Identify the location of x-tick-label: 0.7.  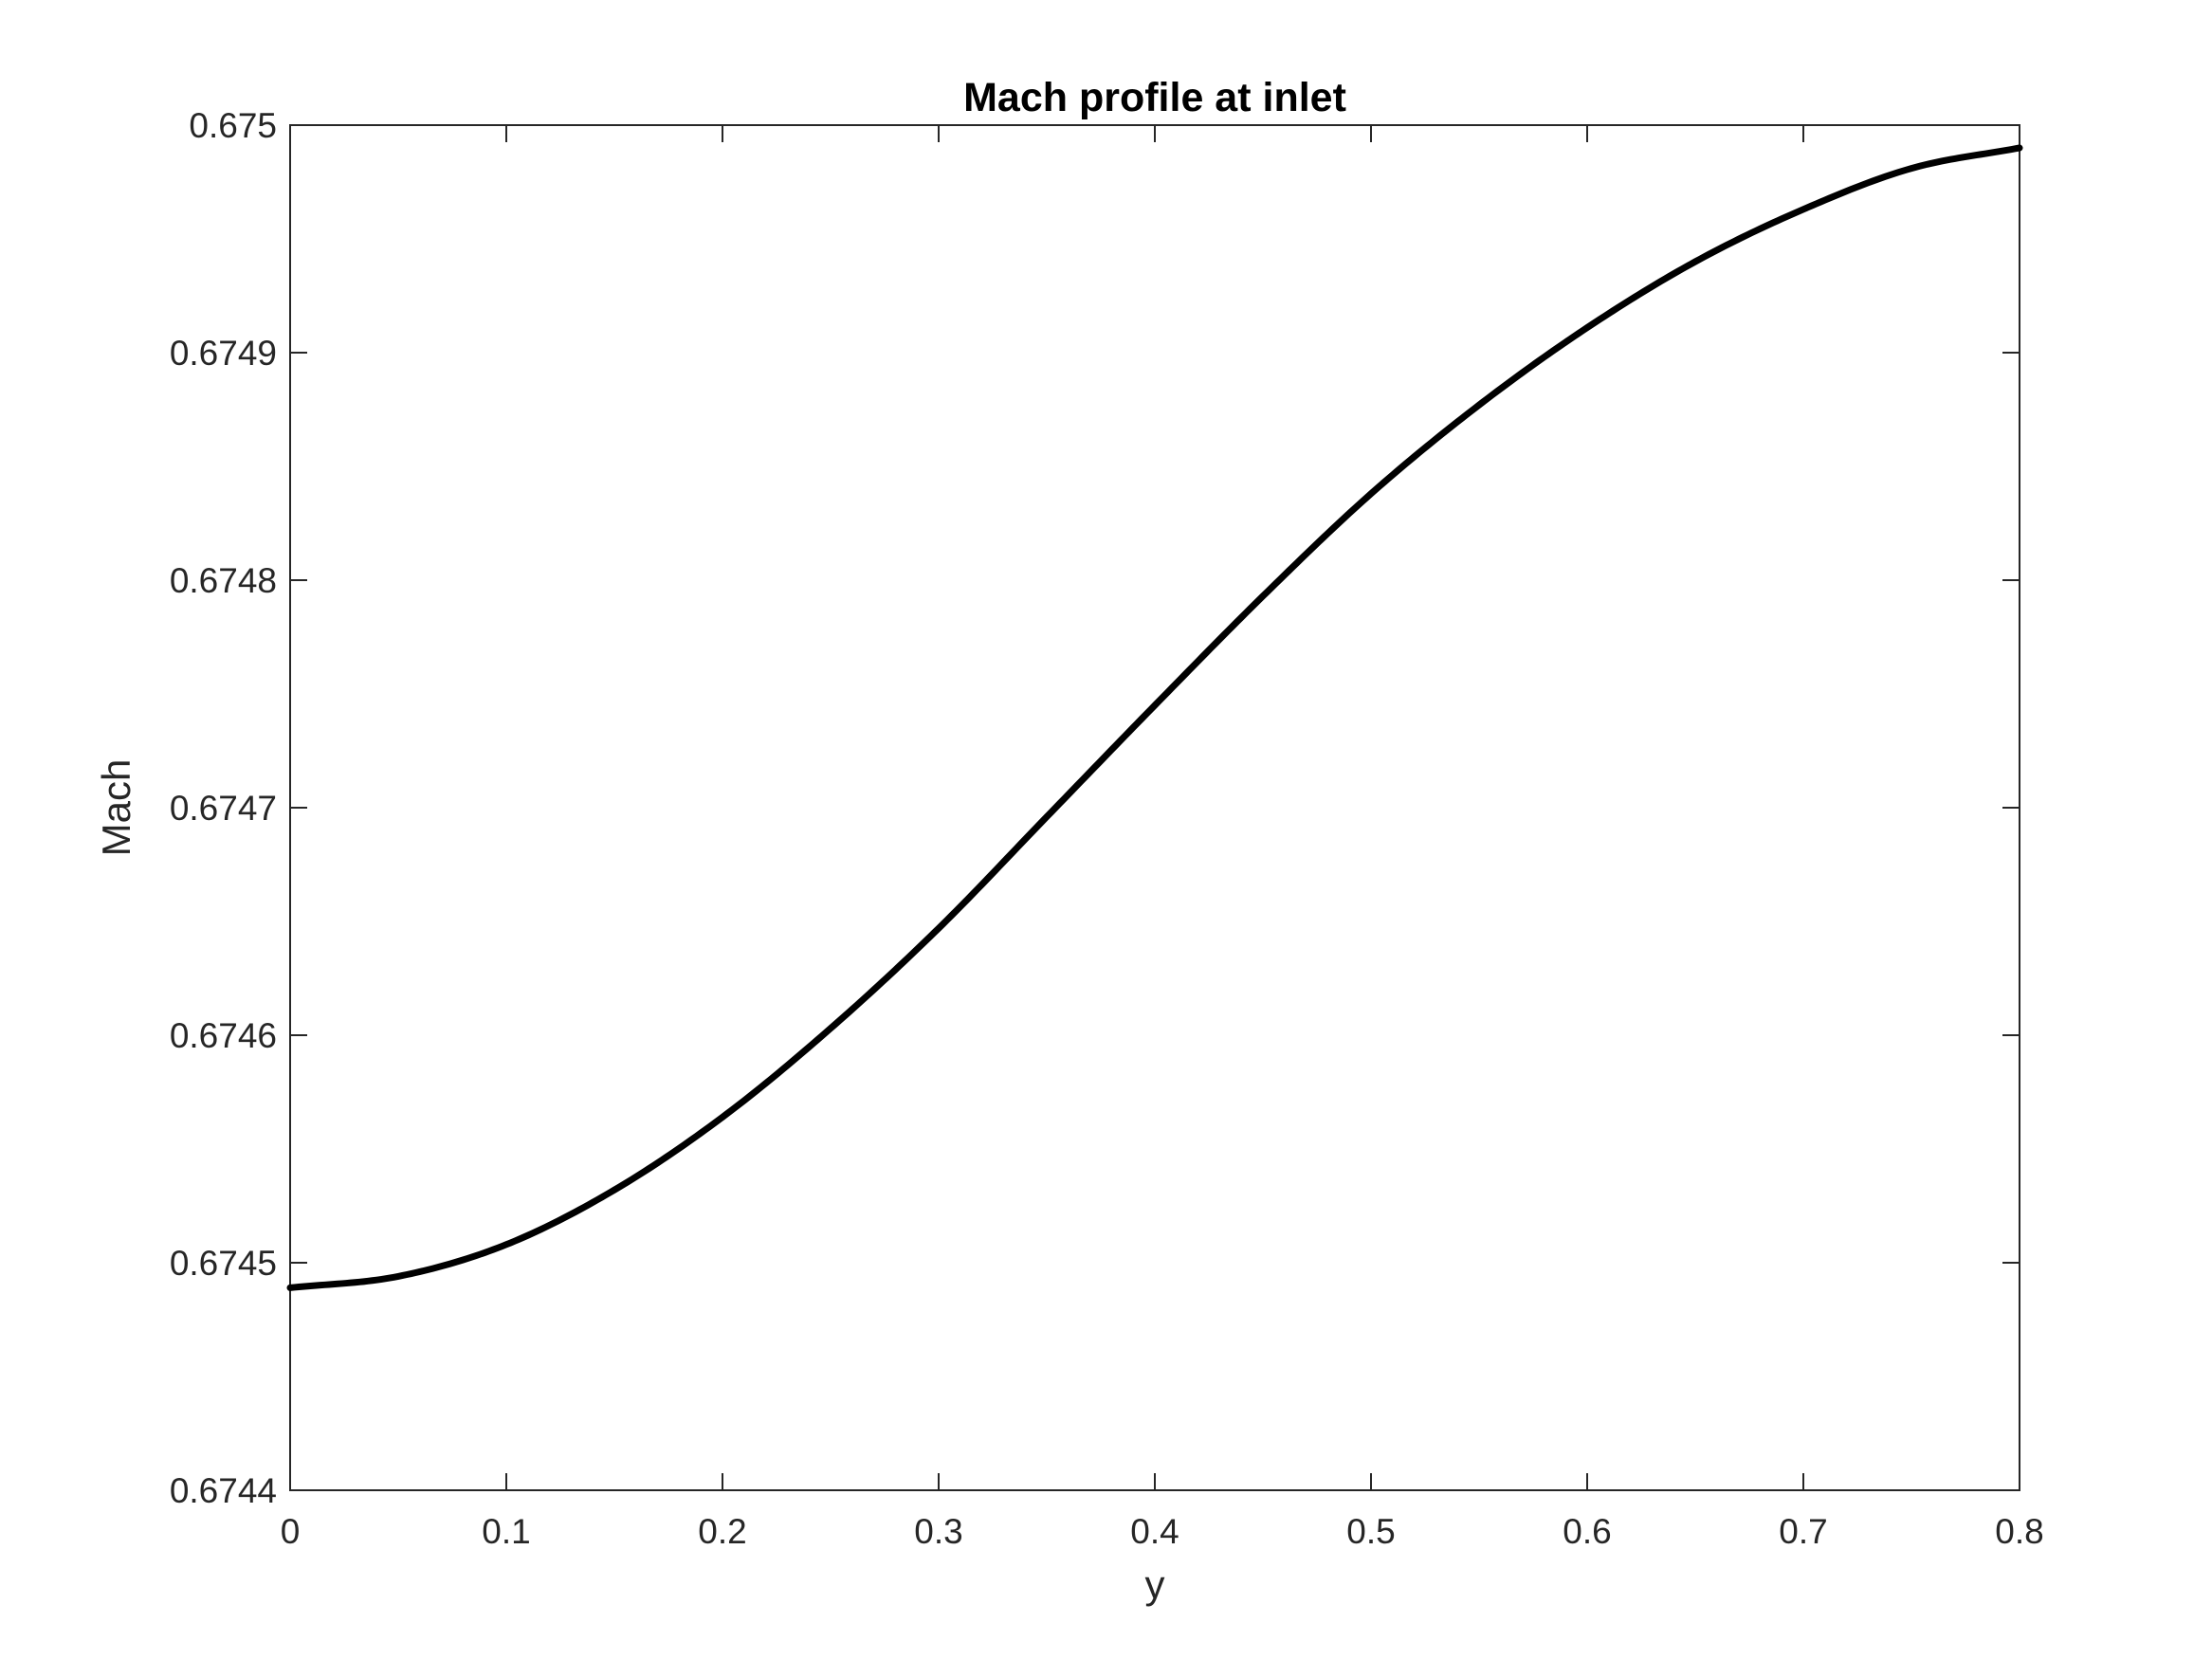
(1803, 1531).